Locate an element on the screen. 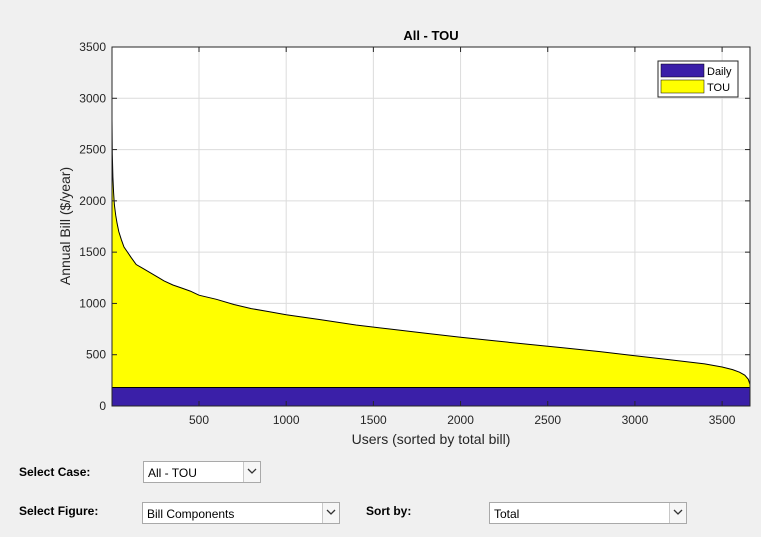  chart-title: All - TOU is located at coordinates (430, 35).